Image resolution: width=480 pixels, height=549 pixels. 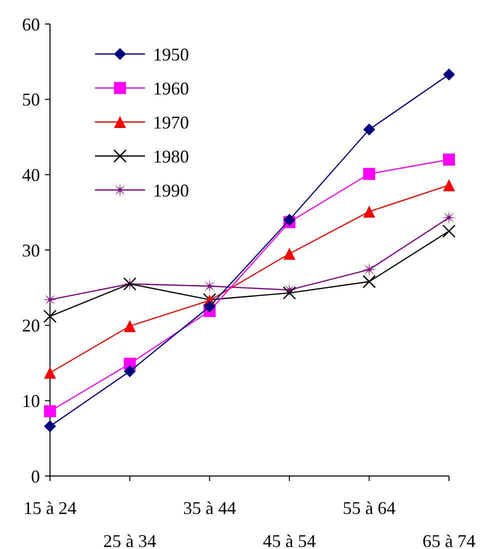 I want to click on legend-label: 1980, so click(x=171, y=156).